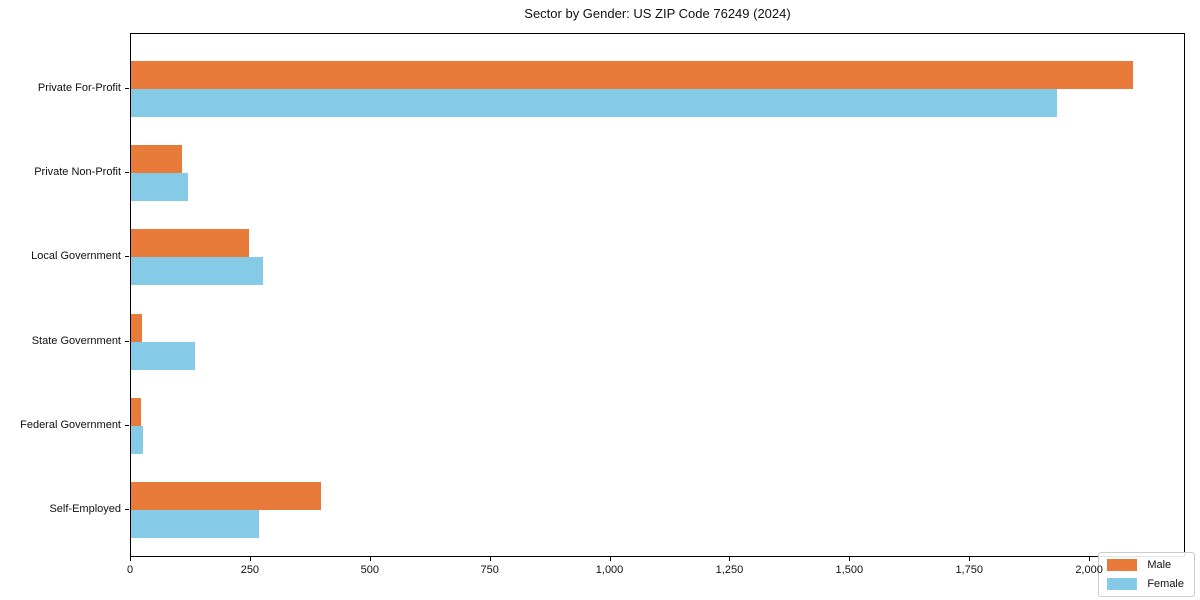 The width and height of the screenshot is (1200, 600). Describe the element at coordinates (609, 570) in the screenshot. I see `x-tick-label: 1,000` at that location.